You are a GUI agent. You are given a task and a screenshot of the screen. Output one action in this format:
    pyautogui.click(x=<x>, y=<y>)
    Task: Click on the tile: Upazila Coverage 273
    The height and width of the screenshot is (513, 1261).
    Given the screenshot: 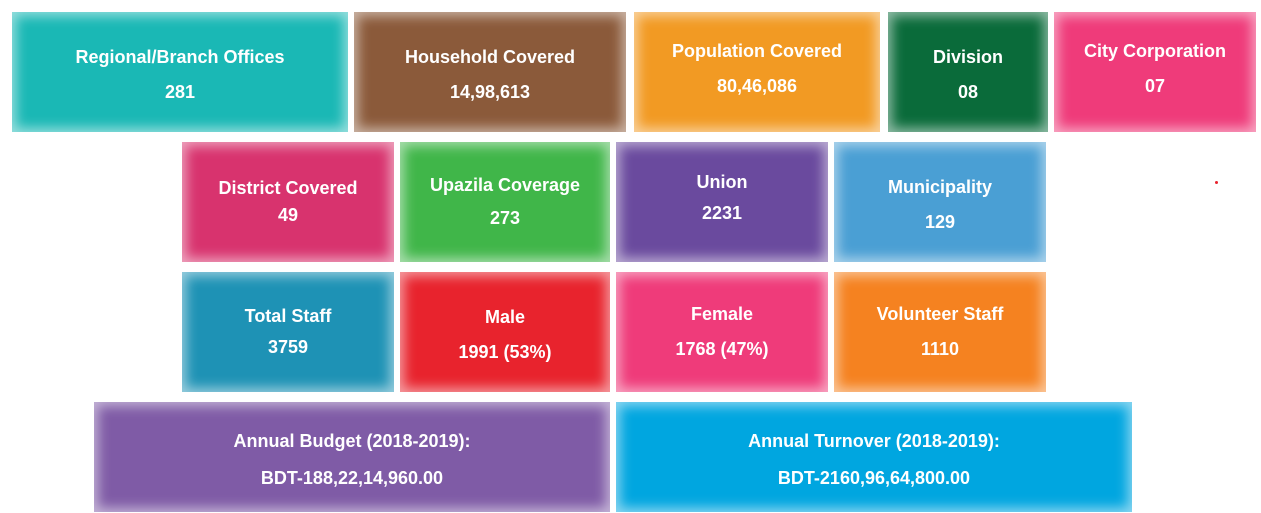 What is the action you would take?
    pyautogui.click(x=505, y=202)
    